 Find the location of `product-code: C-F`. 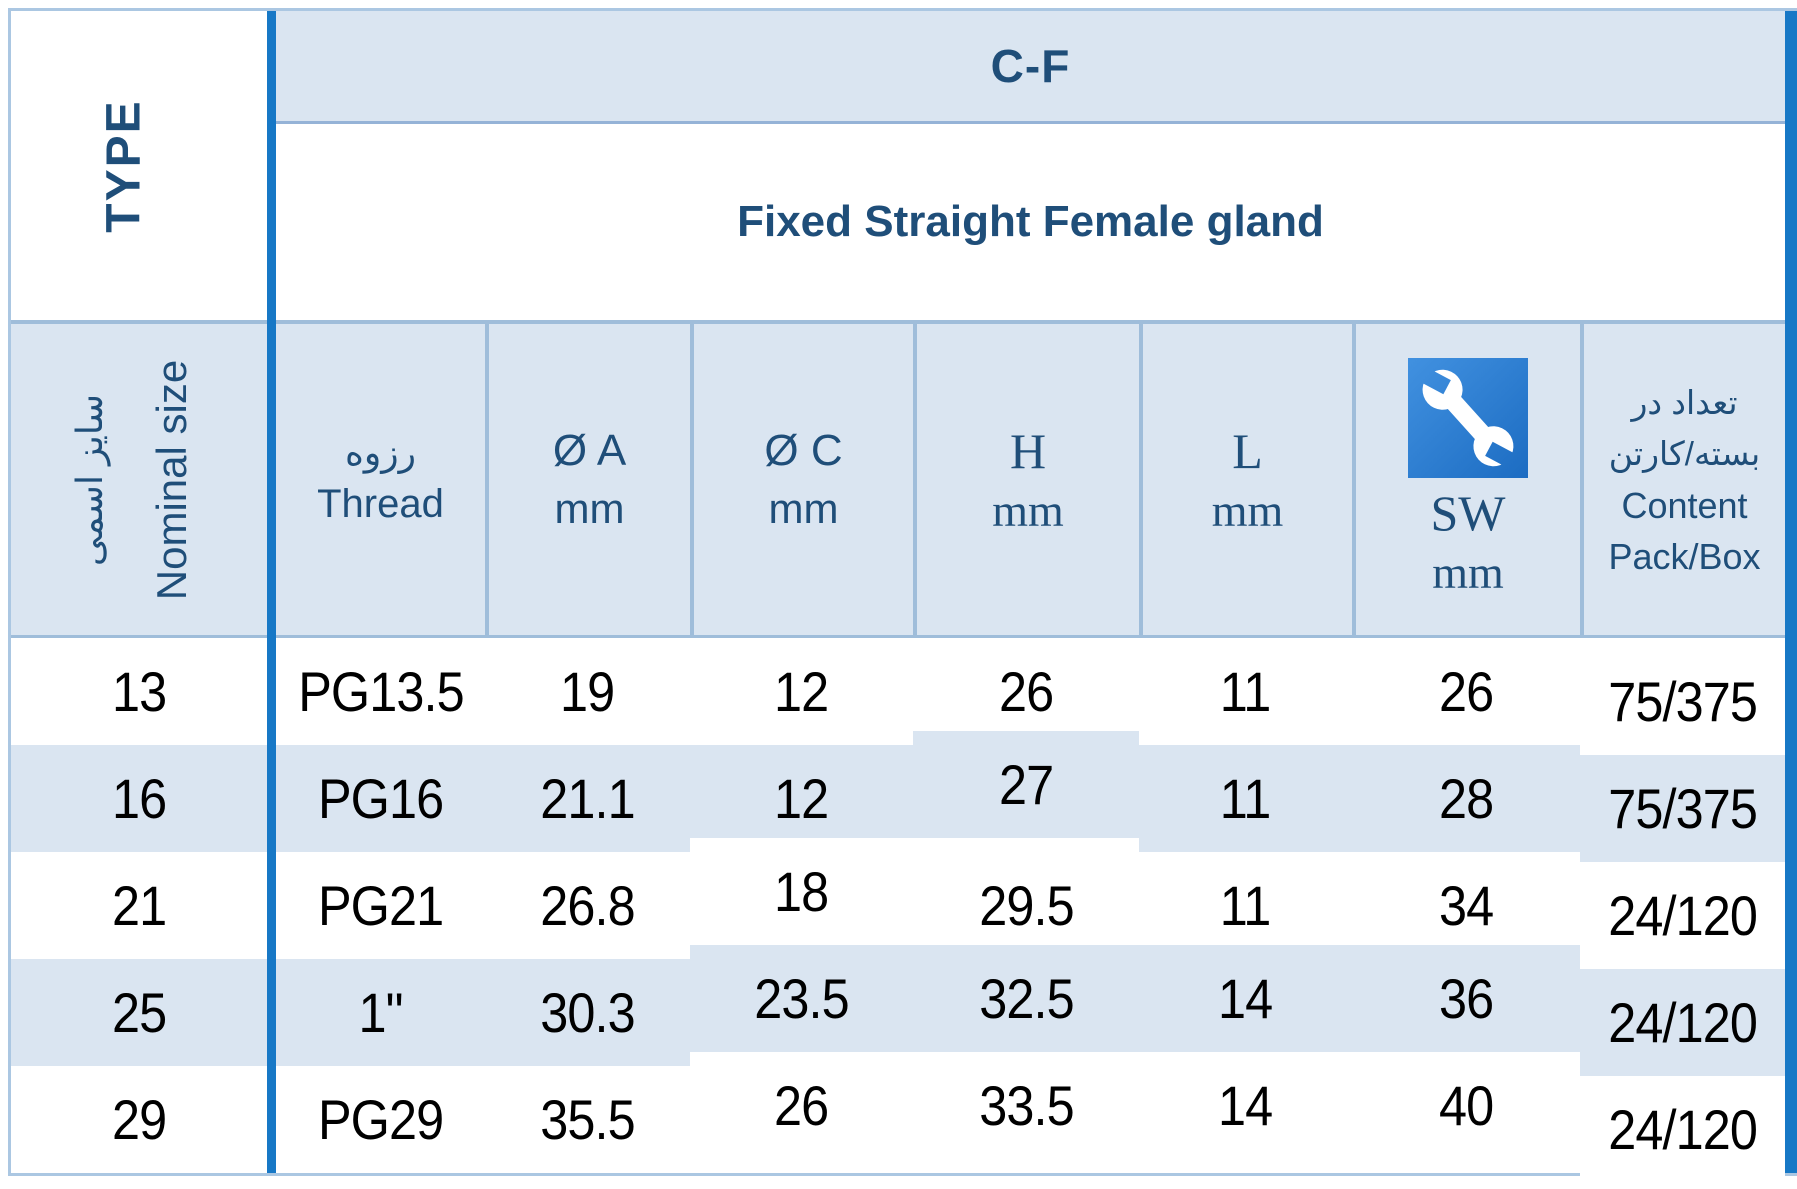

product-code: C-F is located at coordinates (1030, 66).